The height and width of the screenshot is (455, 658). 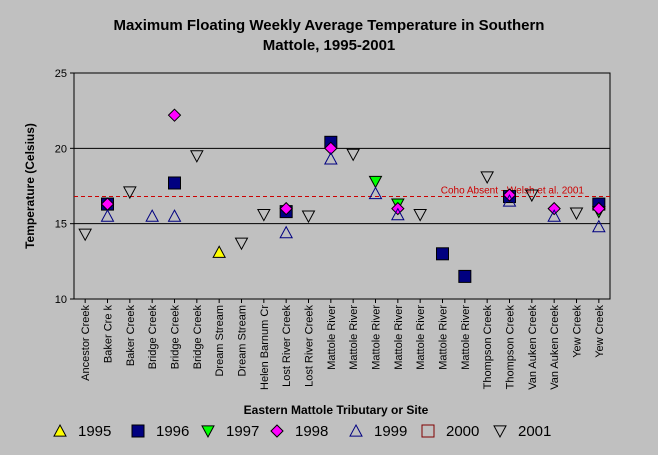 I want to click on legend-label-1995: 1995, so click(x=94, y=431).